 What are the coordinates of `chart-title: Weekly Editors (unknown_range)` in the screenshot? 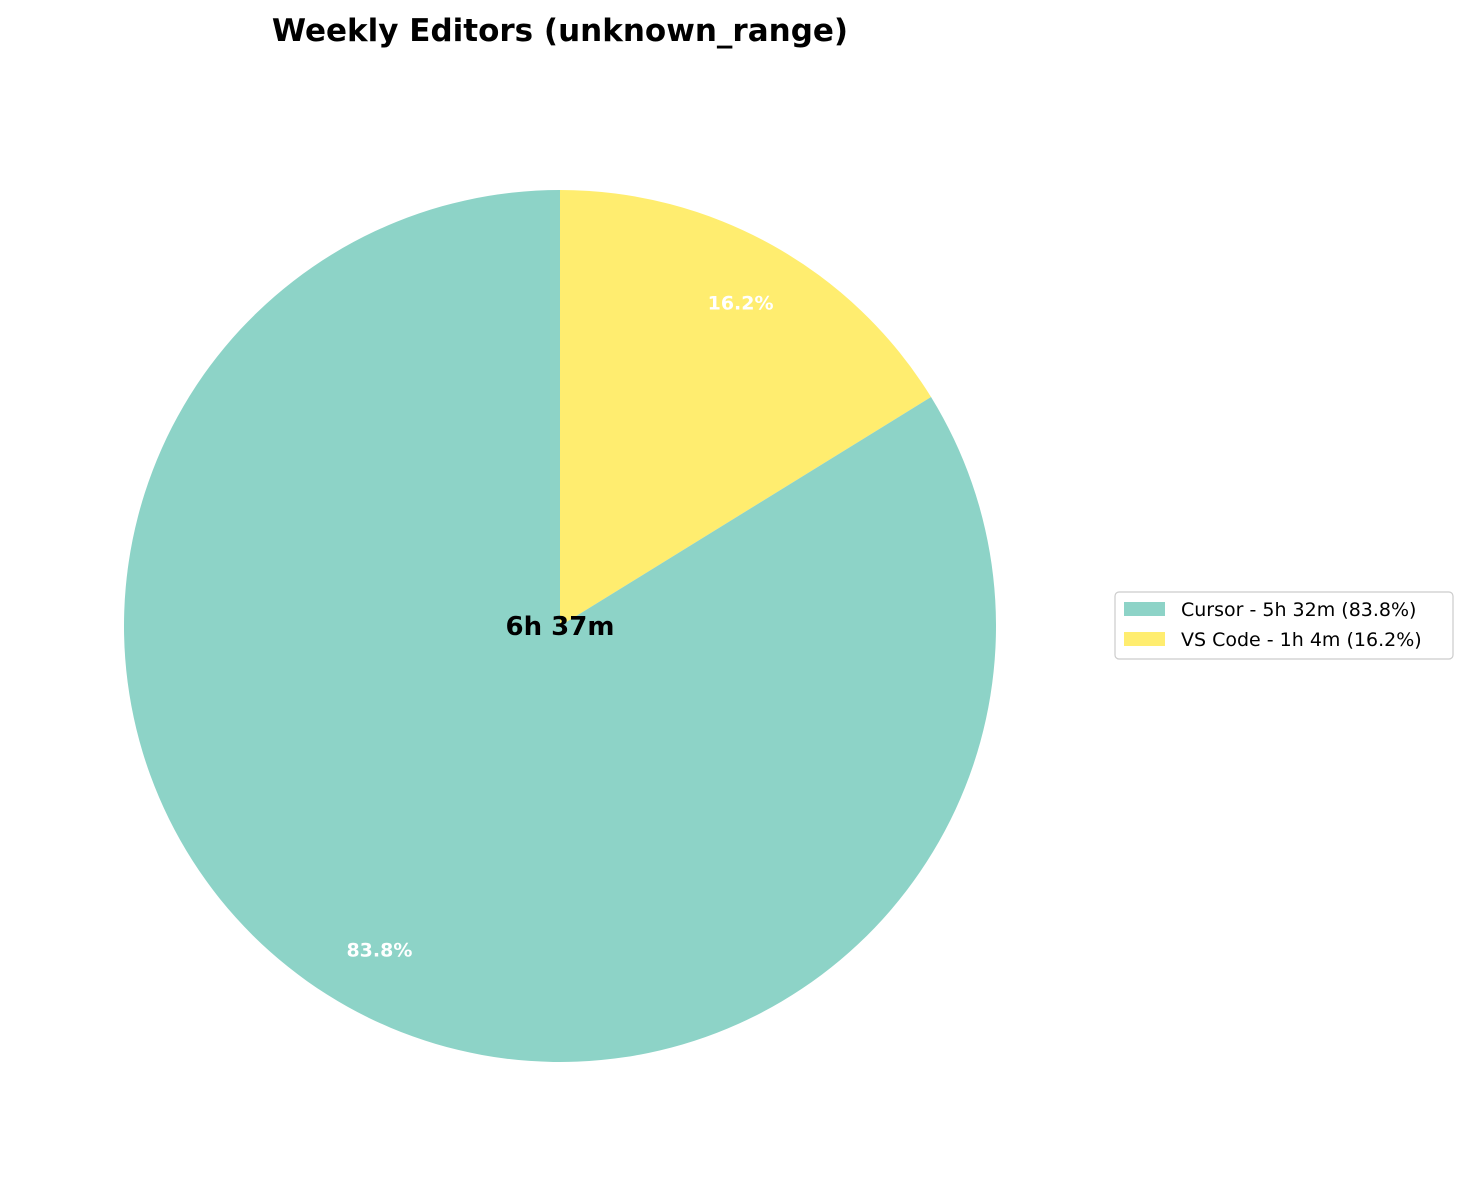 It's located at (560, 31).